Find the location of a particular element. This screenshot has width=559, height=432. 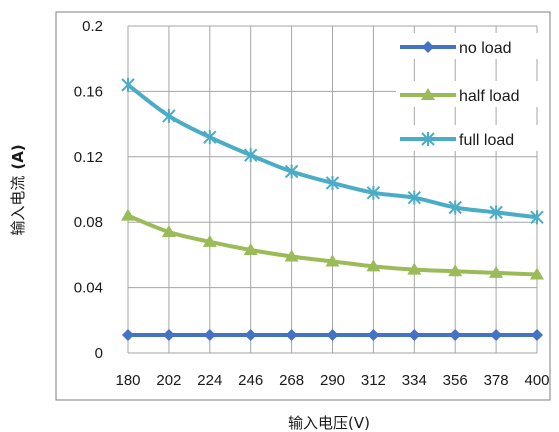

x-tick-label: 202 is located at coordinates (168, 380).